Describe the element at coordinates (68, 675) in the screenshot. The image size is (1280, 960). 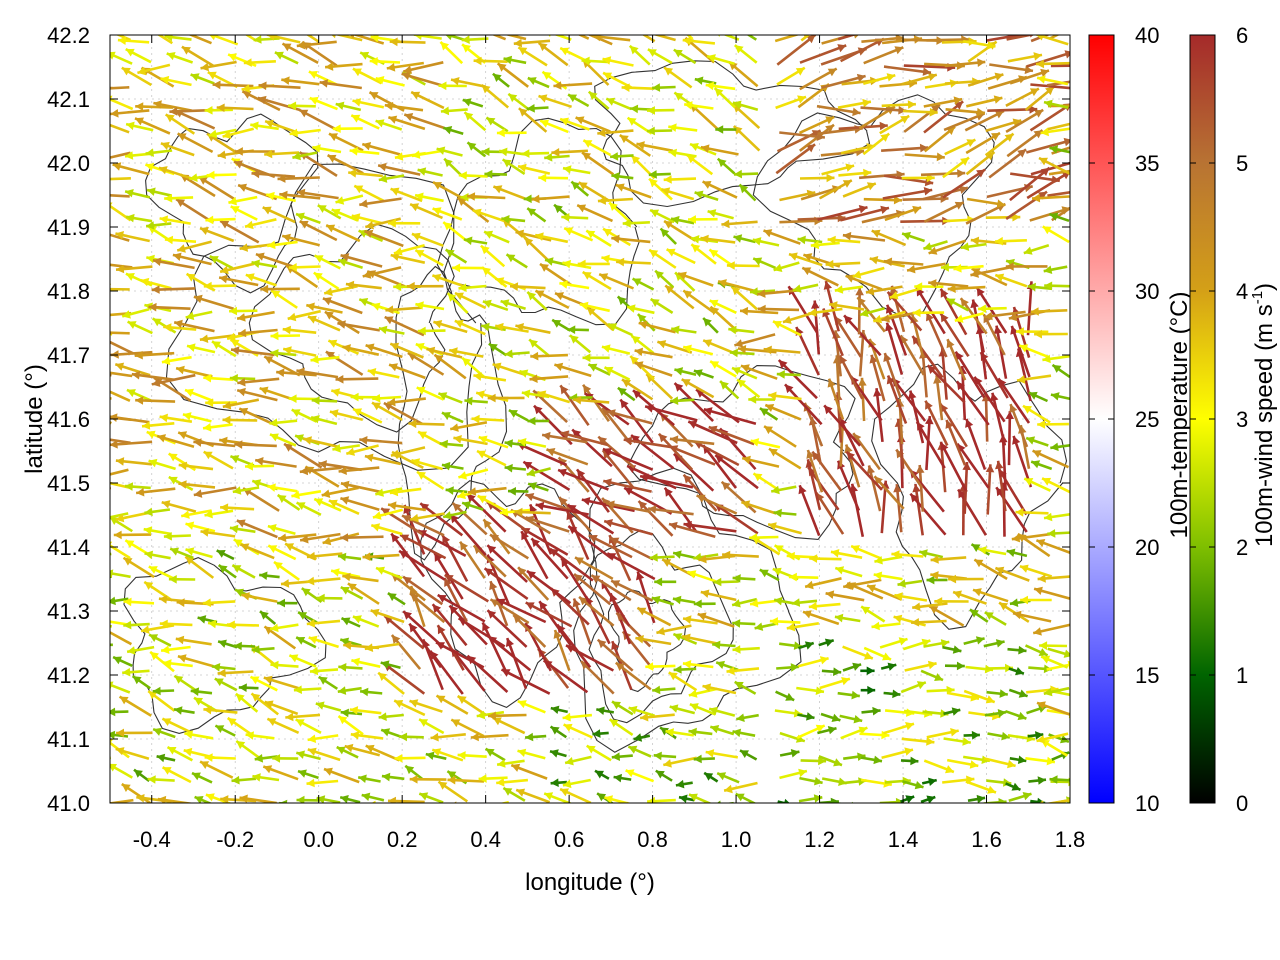
I see `y-tick-label: 41.2` at that location.